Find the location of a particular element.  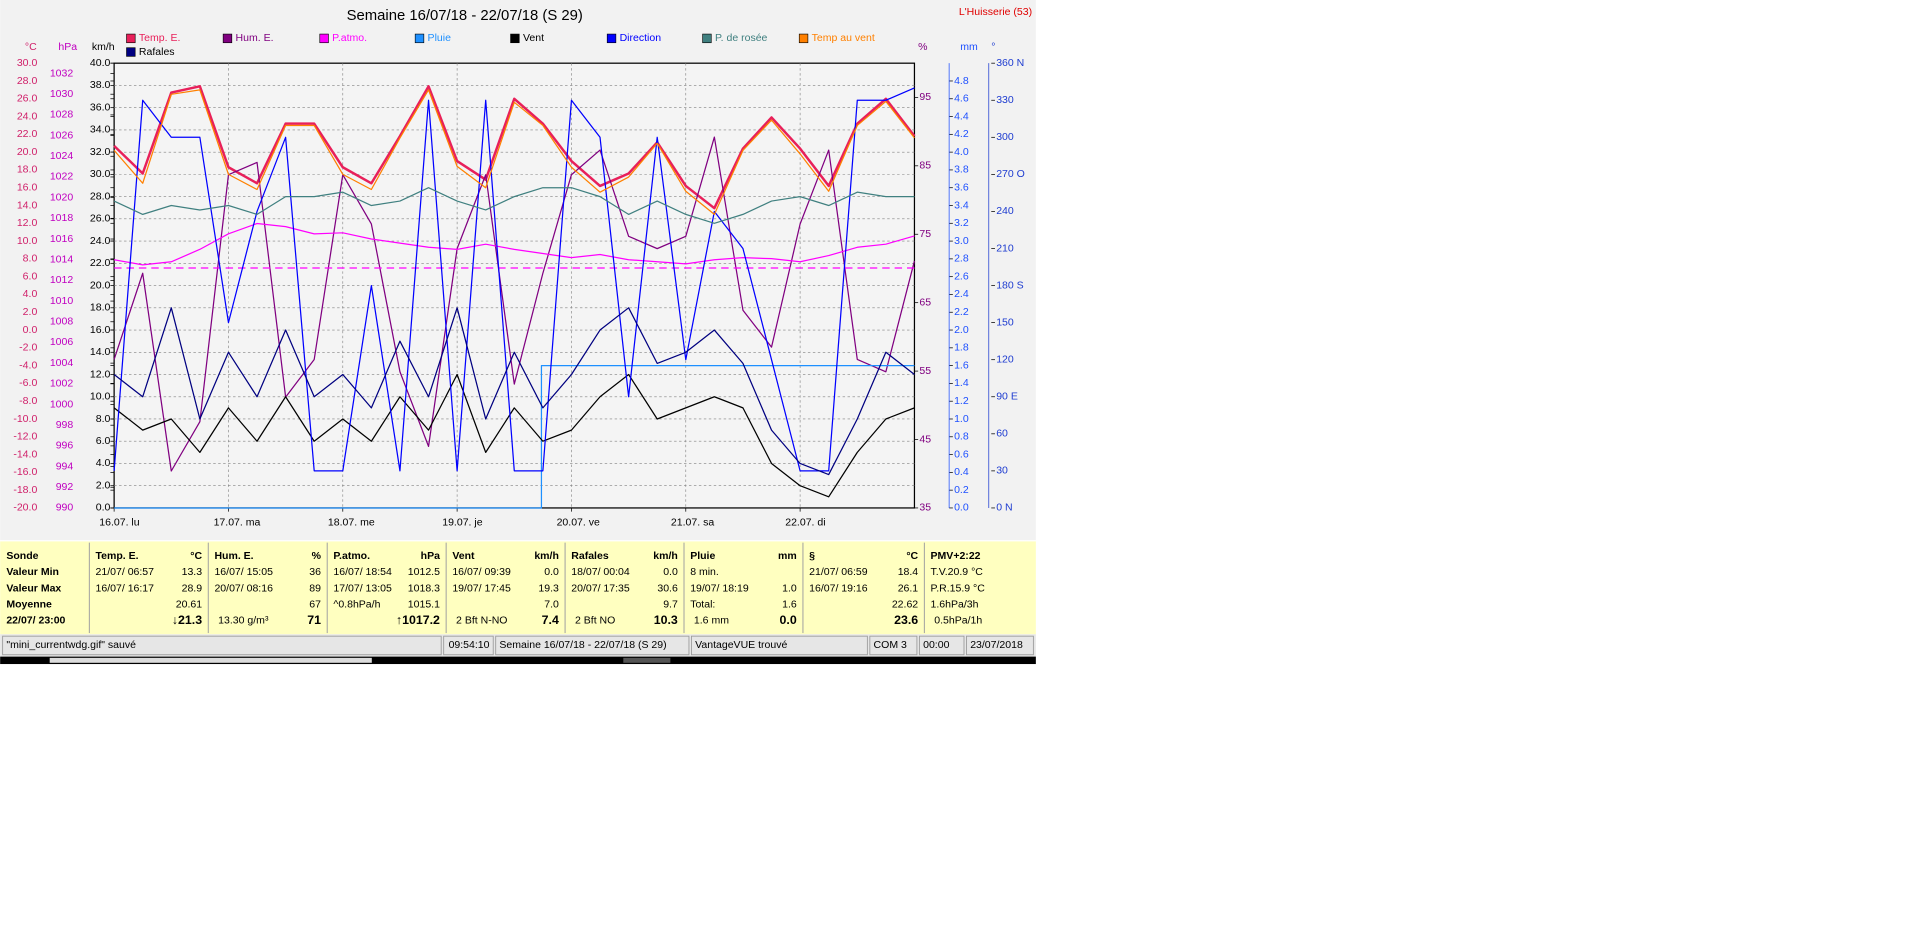

y-tick-label: 2.0 is located at coordinates (30, 312).